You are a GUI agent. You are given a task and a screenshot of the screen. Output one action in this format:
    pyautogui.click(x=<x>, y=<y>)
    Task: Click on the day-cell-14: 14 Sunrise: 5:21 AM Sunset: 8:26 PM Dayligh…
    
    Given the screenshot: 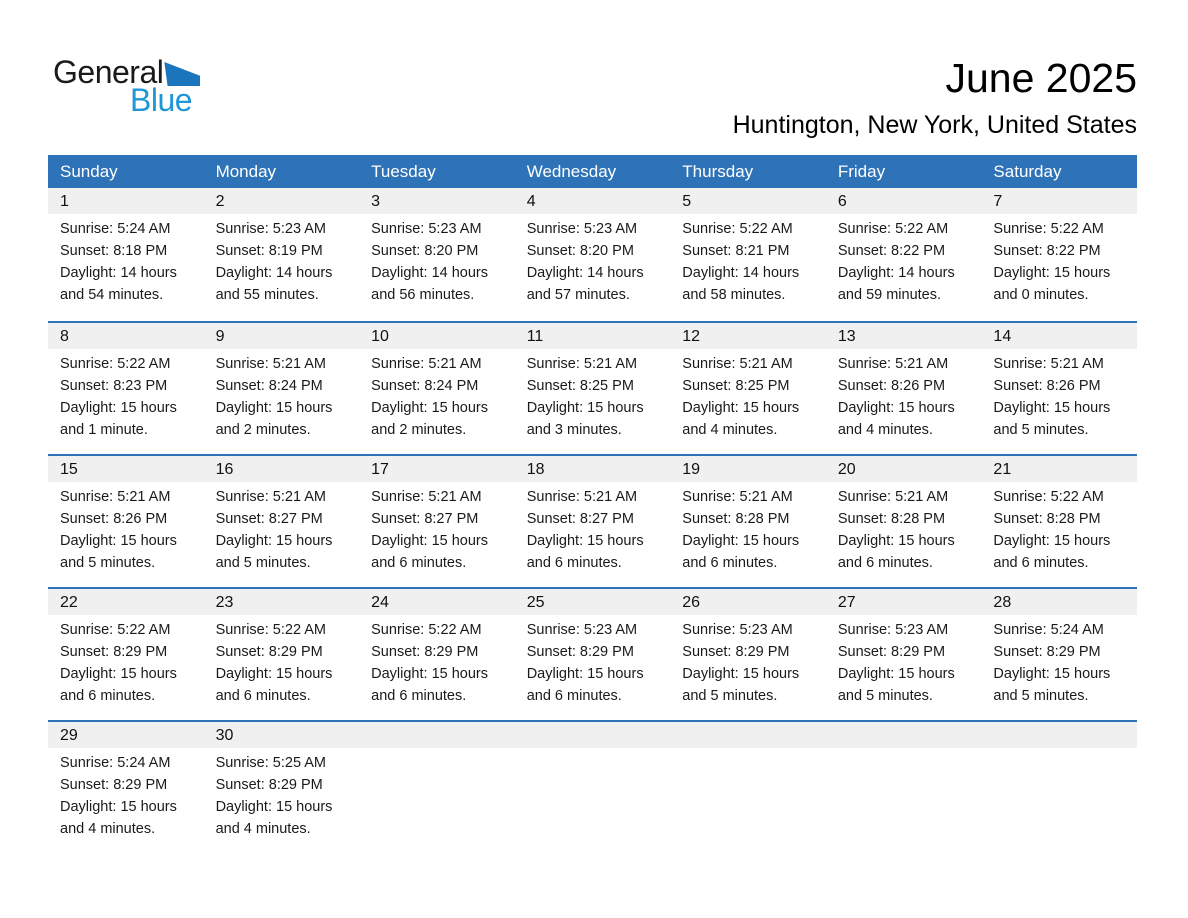 What is the action you would take?
    pyautogui.click(x=1059, y=388)
    